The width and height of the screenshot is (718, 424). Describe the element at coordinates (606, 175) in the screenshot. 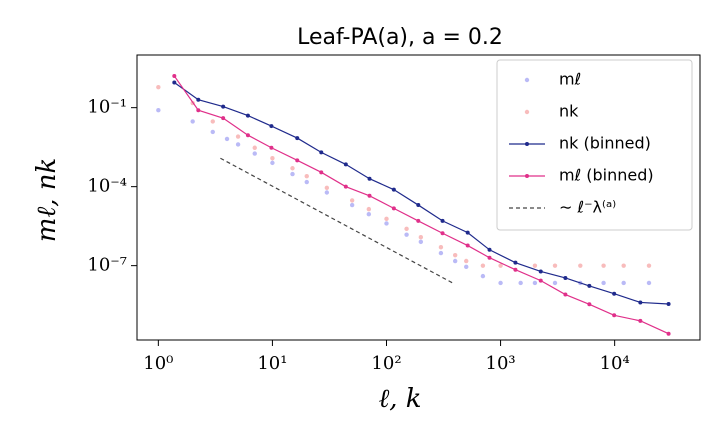

I see `legend-label: mℓ (binned)` at that location.